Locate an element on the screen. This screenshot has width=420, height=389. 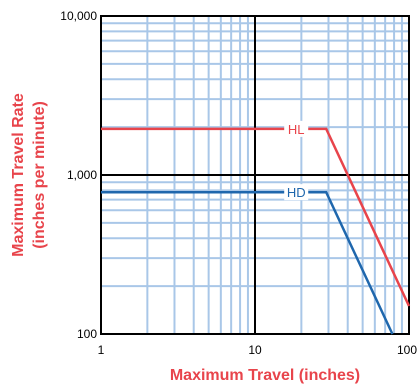
y-axis-title-line-1: Maximum Travel Rate is located at coordinates (18, 175).